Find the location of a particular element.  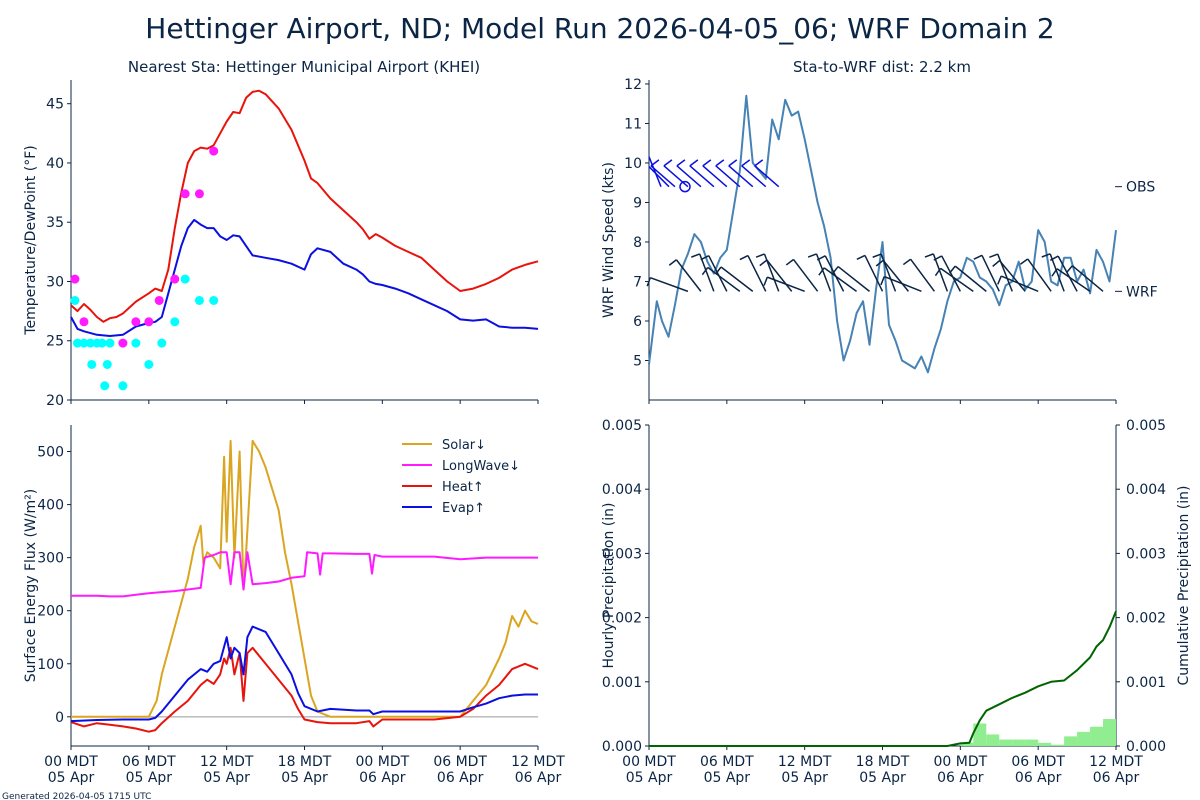

precip-y2tick-label: 0.004 is located at coordinates (1146, 490).